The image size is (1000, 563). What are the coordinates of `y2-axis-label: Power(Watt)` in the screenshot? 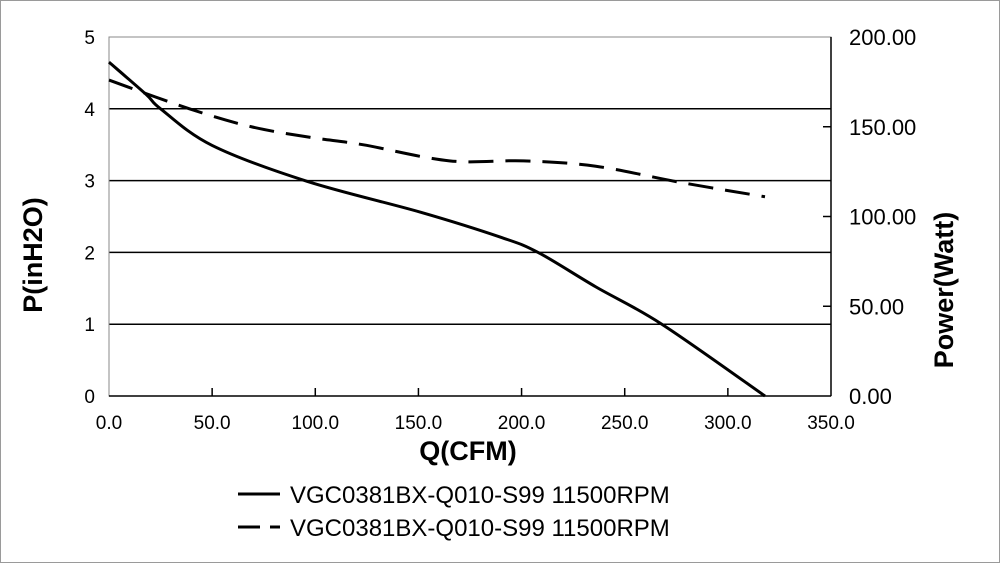 It's located at (944, 290).